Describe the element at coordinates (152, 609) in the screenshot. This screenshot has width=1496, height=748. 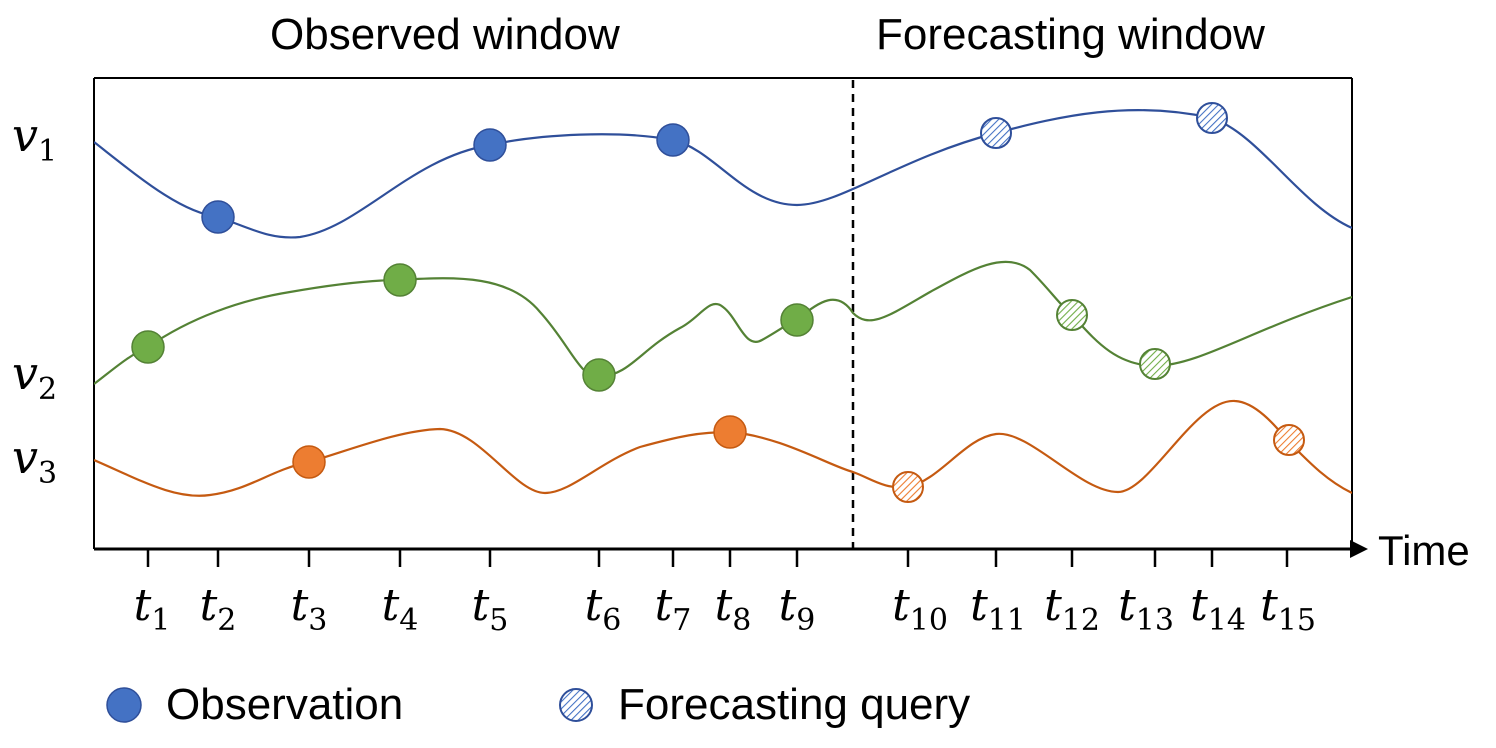
I see `tick-label-t1: t1` at that location.